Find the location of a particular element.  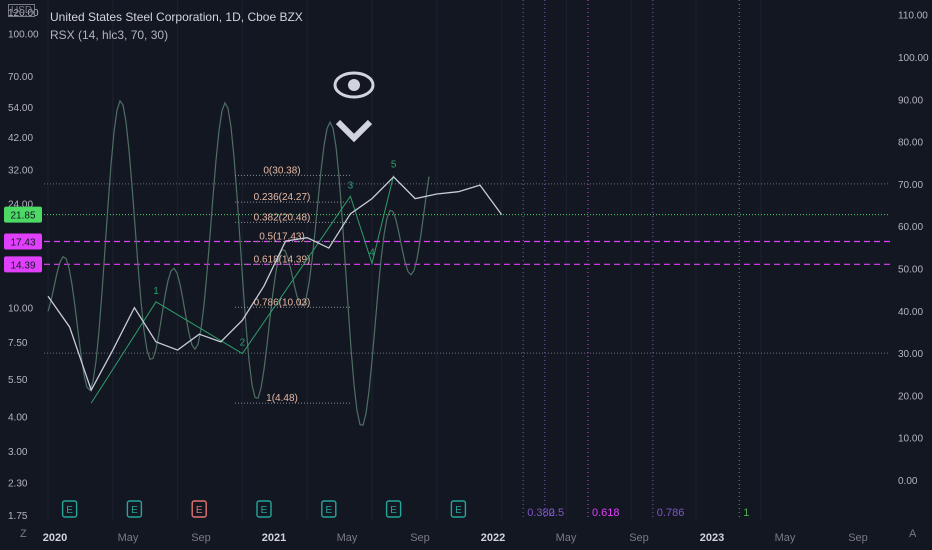

left-axis-tick: 42.00 is located at coordinates (20, 138).